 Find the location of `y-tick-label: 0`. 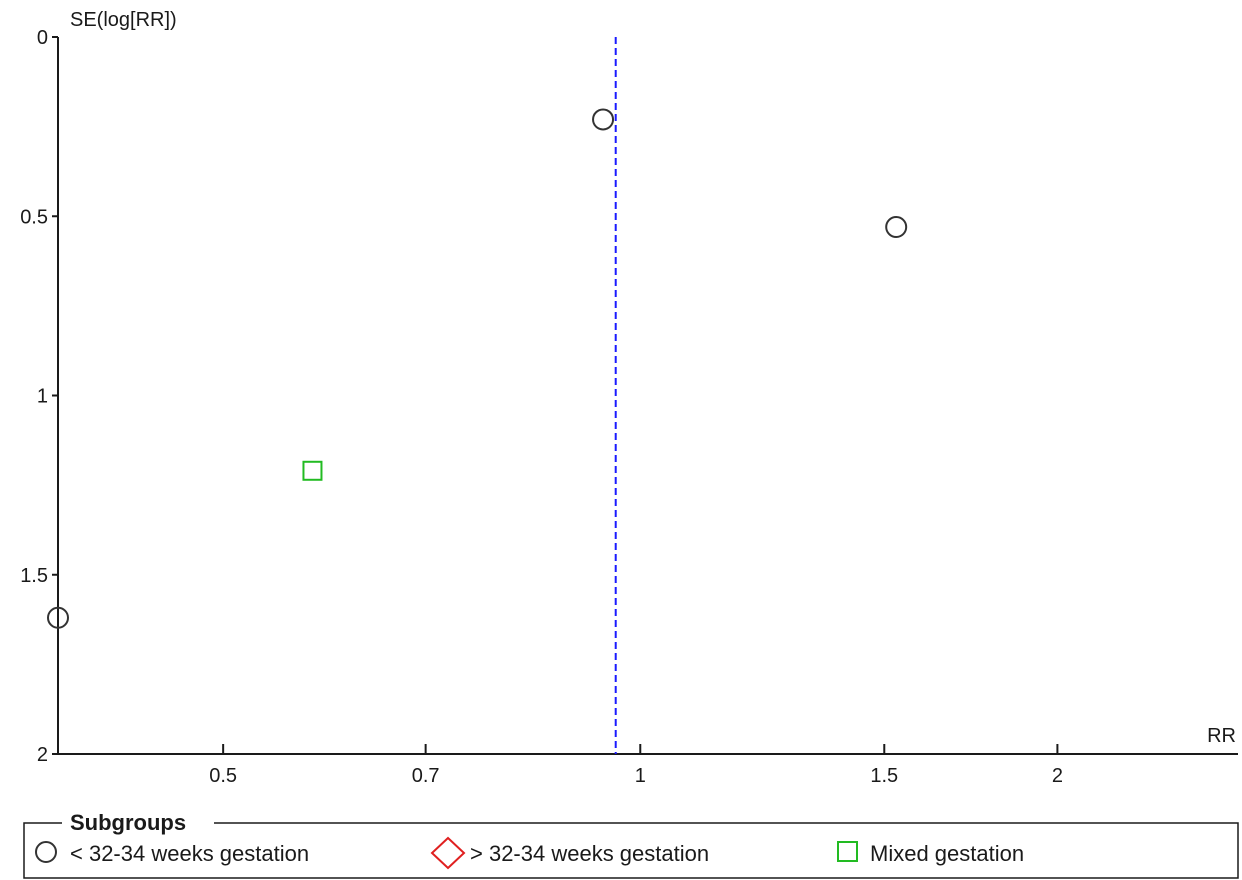

y-tick-label: 0 is located at coordinates (42, 38).